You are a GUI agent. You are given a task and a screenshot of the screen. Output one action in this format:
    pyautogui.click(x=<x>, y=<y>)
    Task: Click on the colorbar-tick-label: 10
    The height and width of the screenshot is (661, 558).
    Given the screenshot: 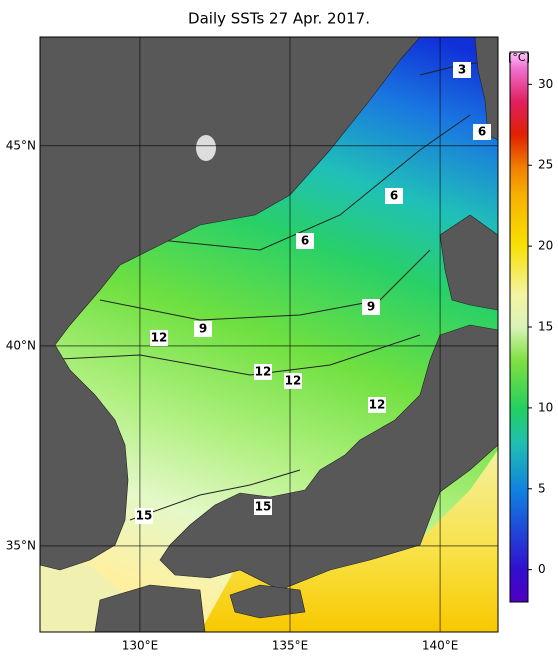 What is the action you would take?
    pyautogui.click(x=545, y=407)
    